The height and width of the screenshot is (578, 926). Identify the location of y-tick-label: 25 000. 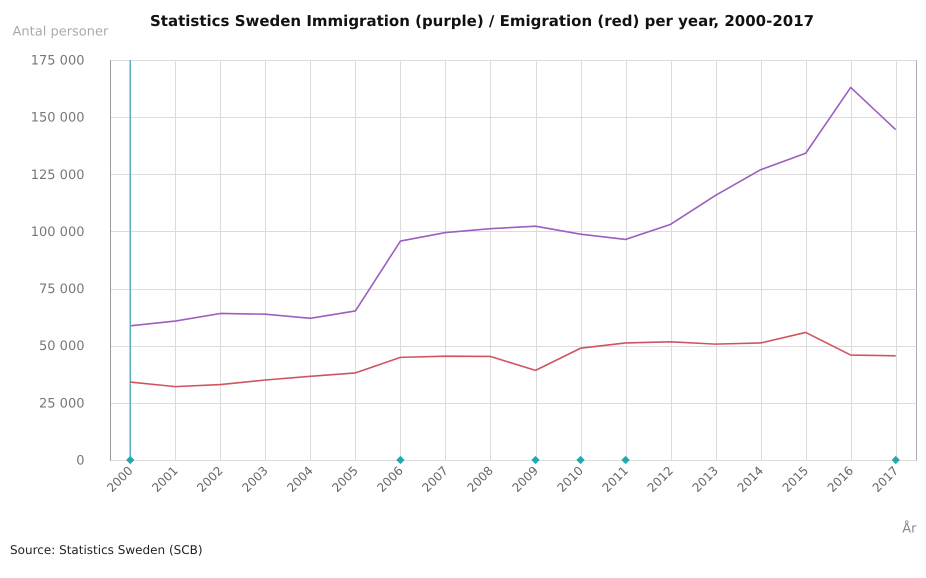
(61, 404).